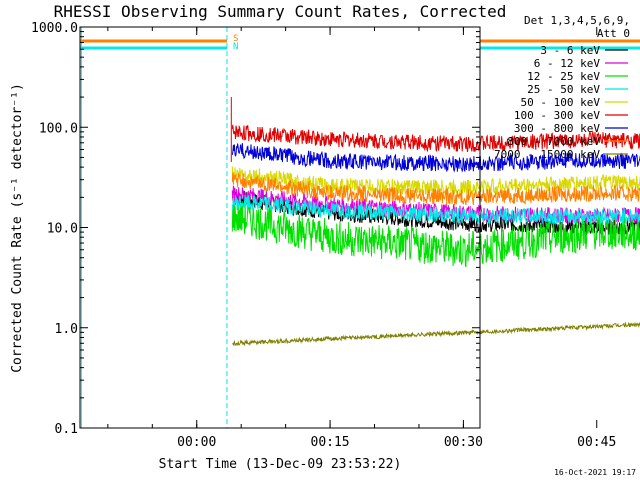 Image resolution: width=640 pixels, height=480 pixels. What do you see at coordinates (58, 128) in the screenshot?
I see `y-tick-label: 100.0` at bounding box center [58, 128].